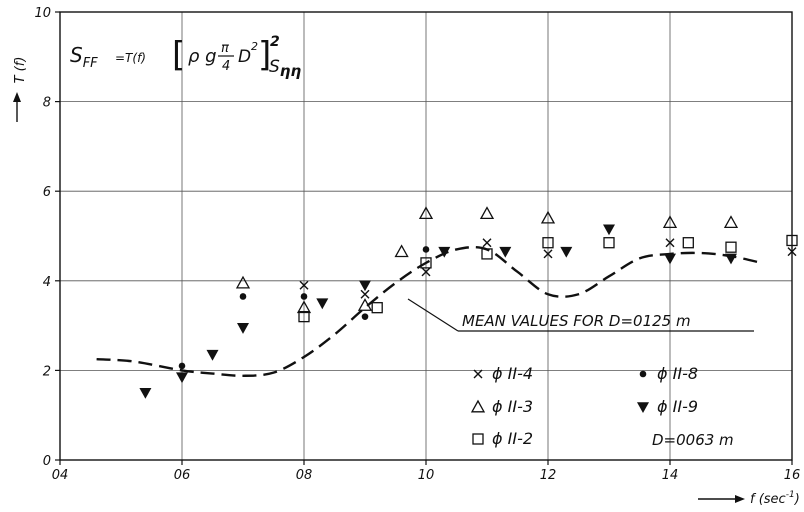 Image resolution: width=804 pixels, height=512 pixels. I want to click on x-axis-title-main: f (sec, so click(768, 499).